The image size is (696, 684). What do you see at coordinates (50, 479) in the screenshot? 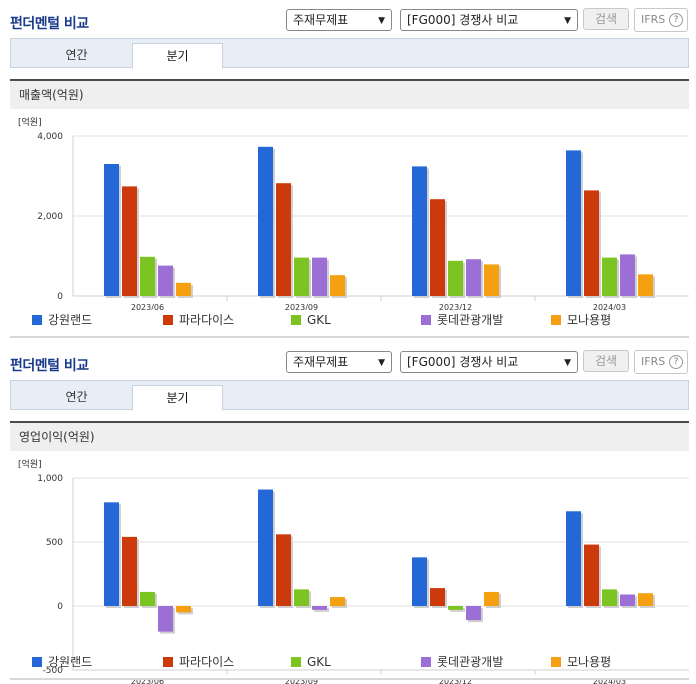
I see `y-tick-label: 1,000` at bounding box center [50, 479].